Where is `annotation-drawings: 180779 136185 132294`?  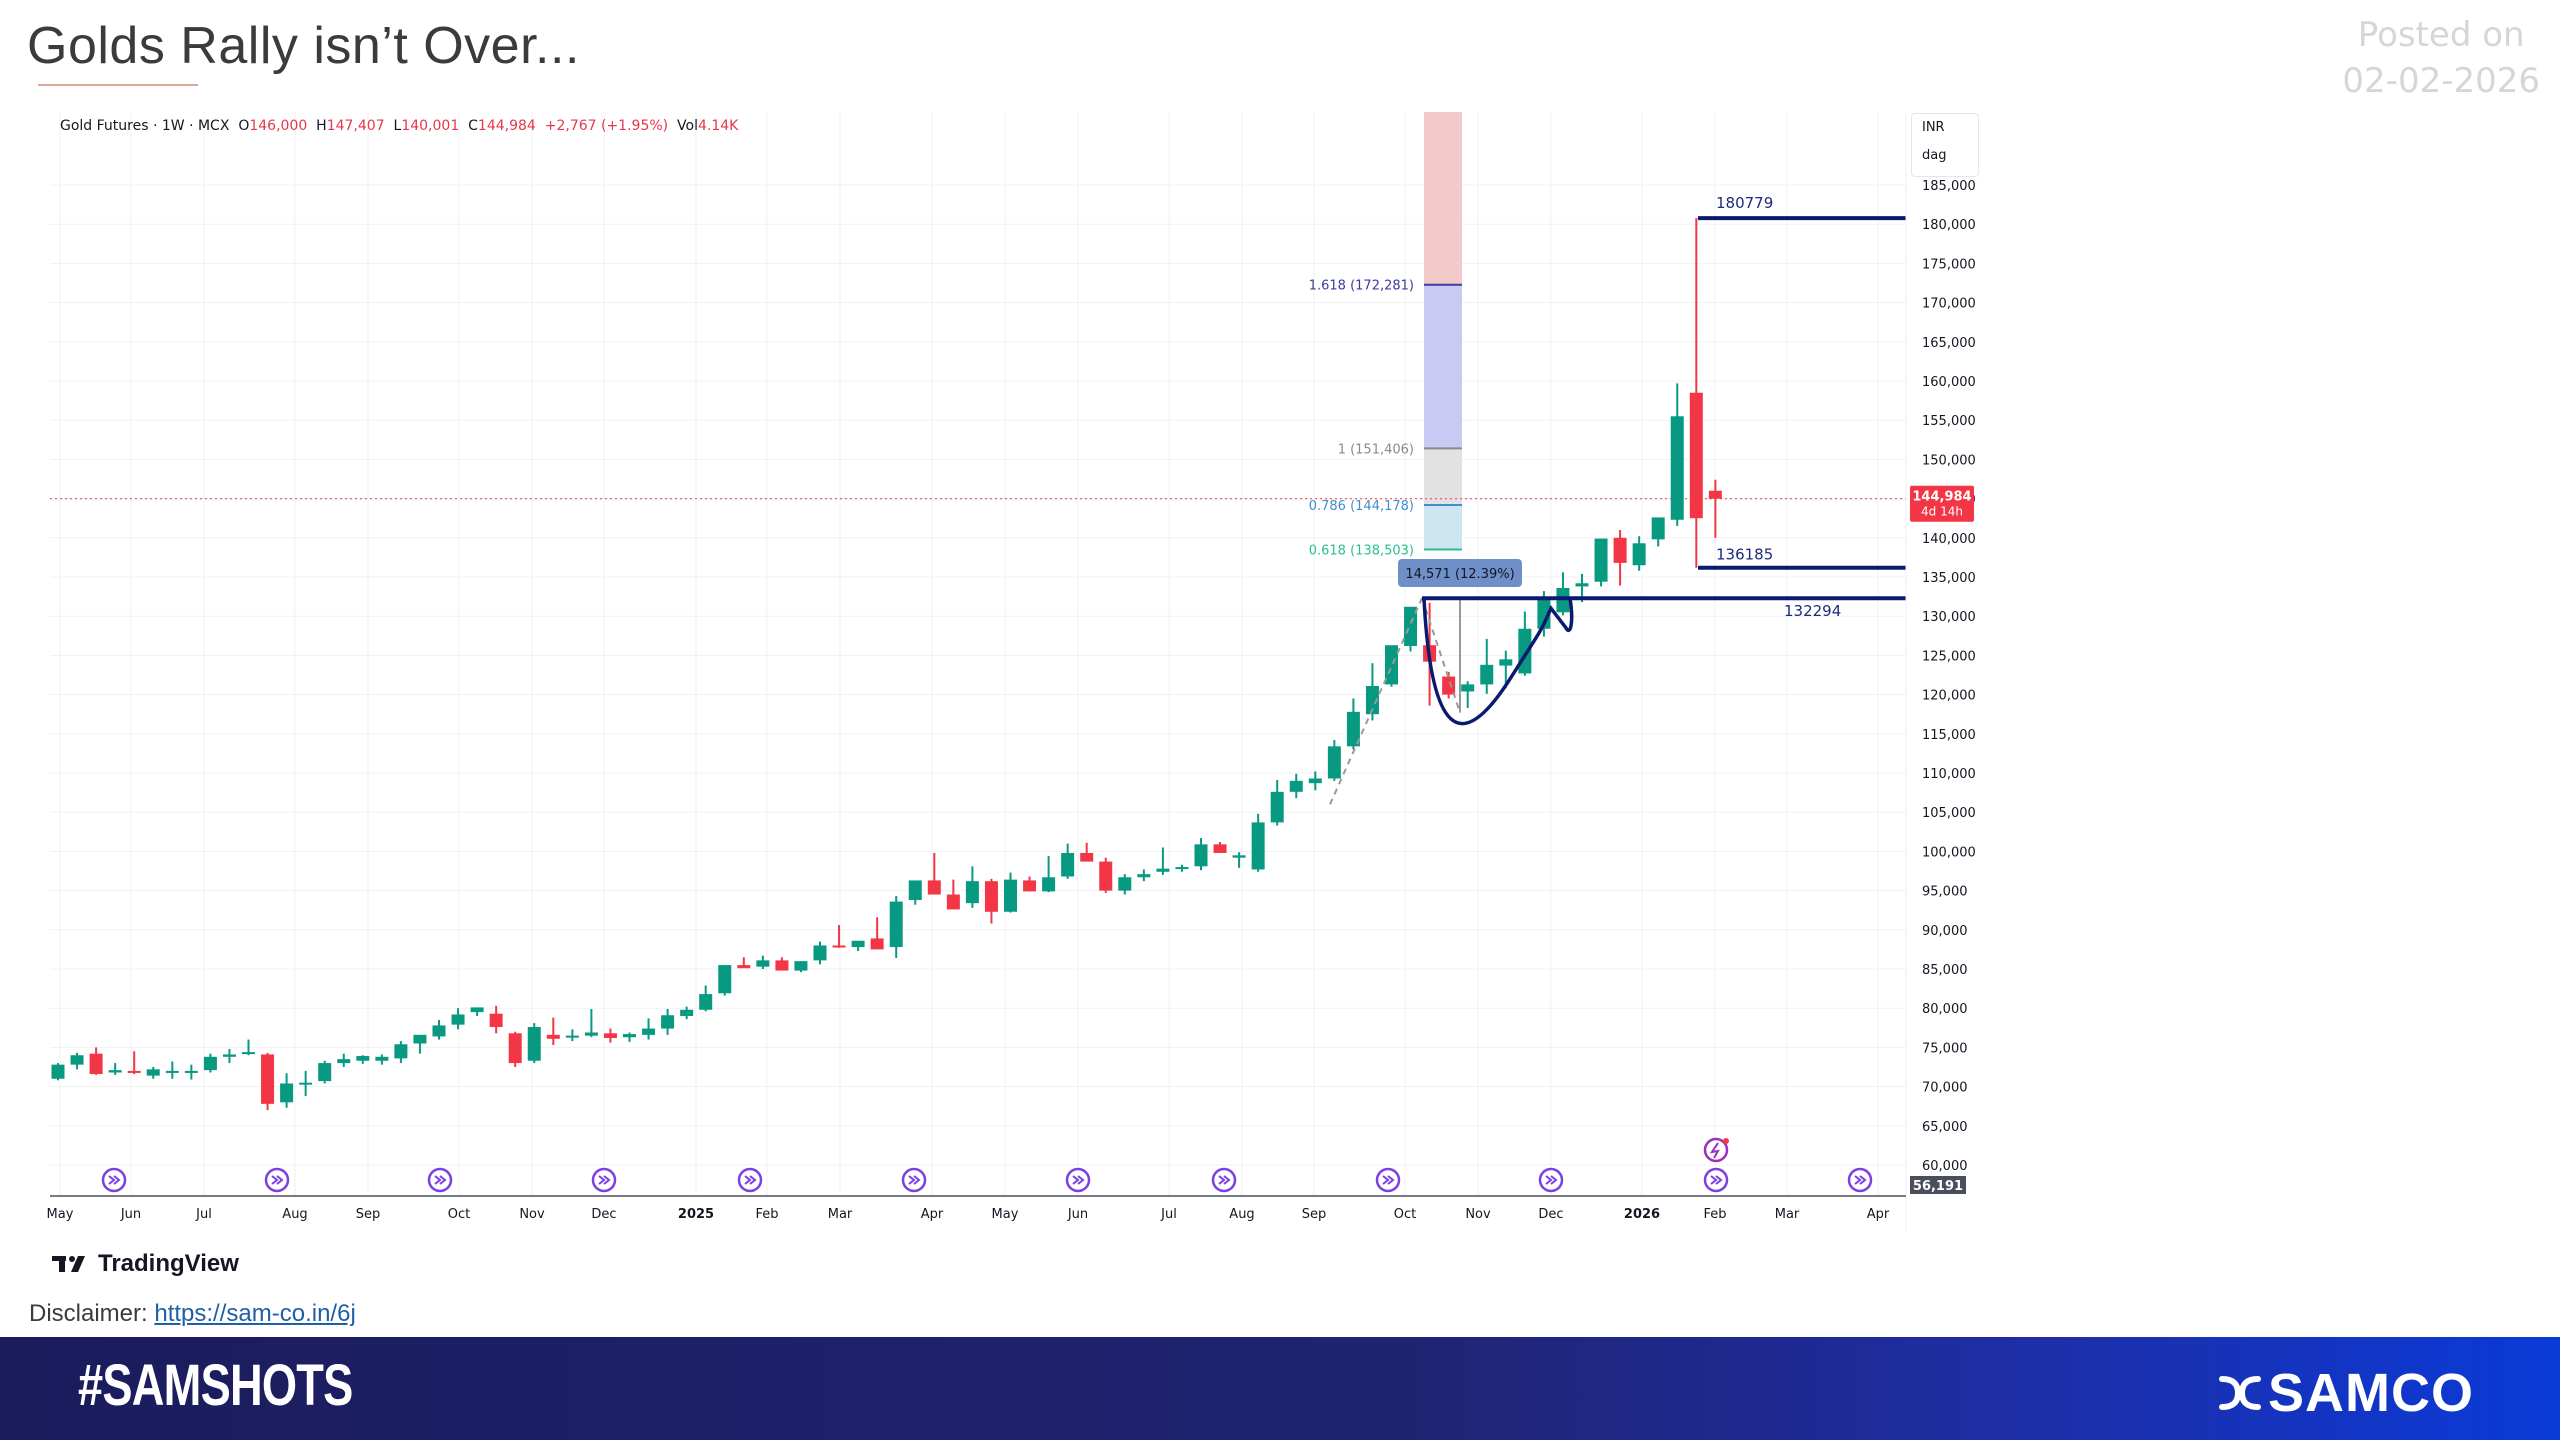
annotation-drawings: 180779 136185 132294 is located at coordinates (1617, 499).